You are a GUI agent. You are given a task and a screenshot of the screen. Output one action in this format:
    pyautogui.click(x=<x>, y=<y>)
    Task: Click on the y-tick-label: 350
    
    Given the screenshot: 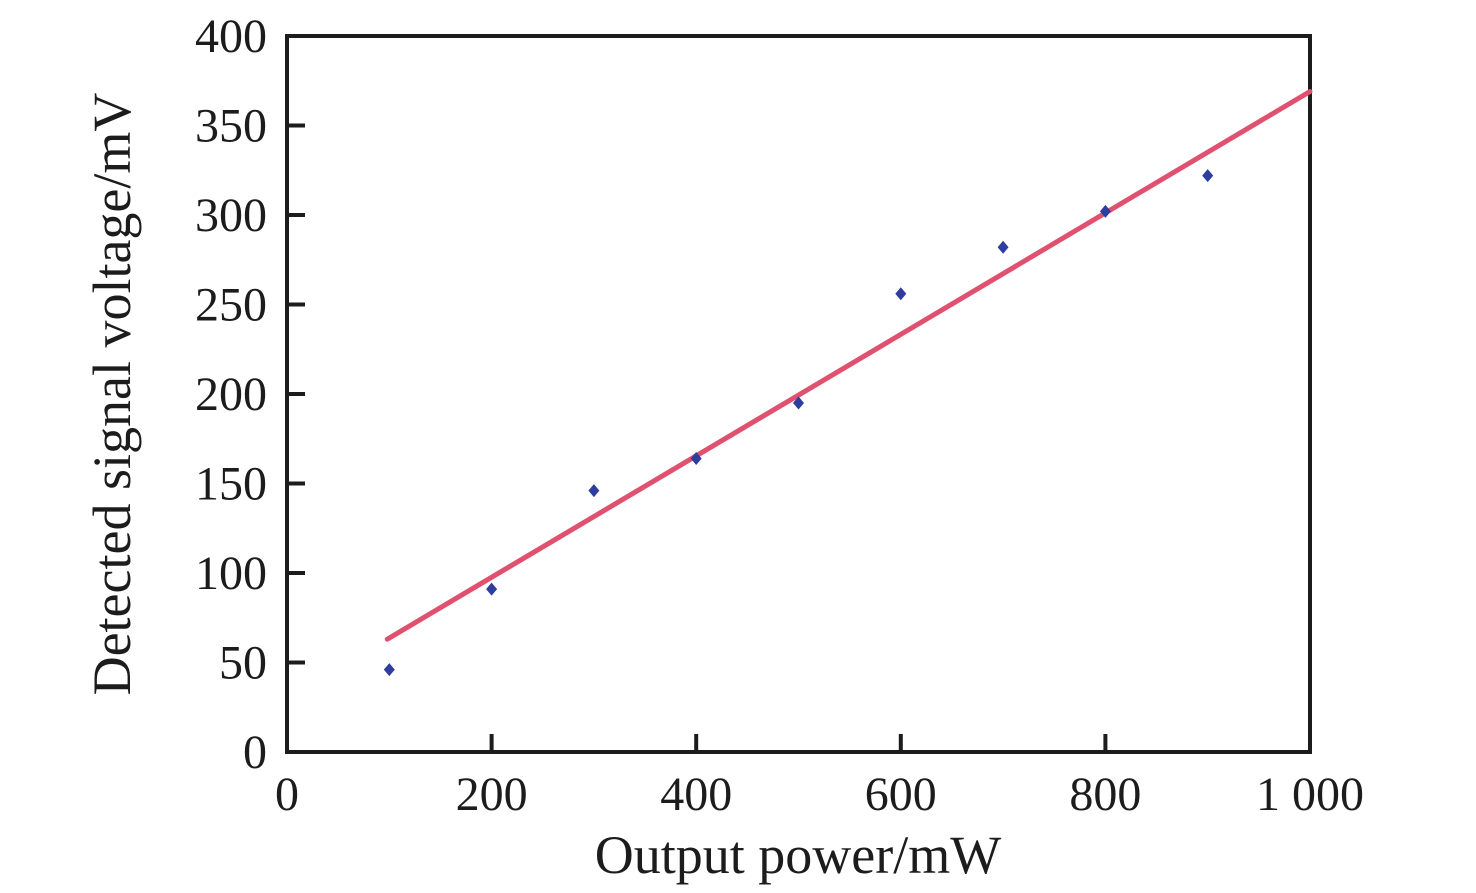 What is the action you would take?
    pyautogui.click(x=231, y=126)
    